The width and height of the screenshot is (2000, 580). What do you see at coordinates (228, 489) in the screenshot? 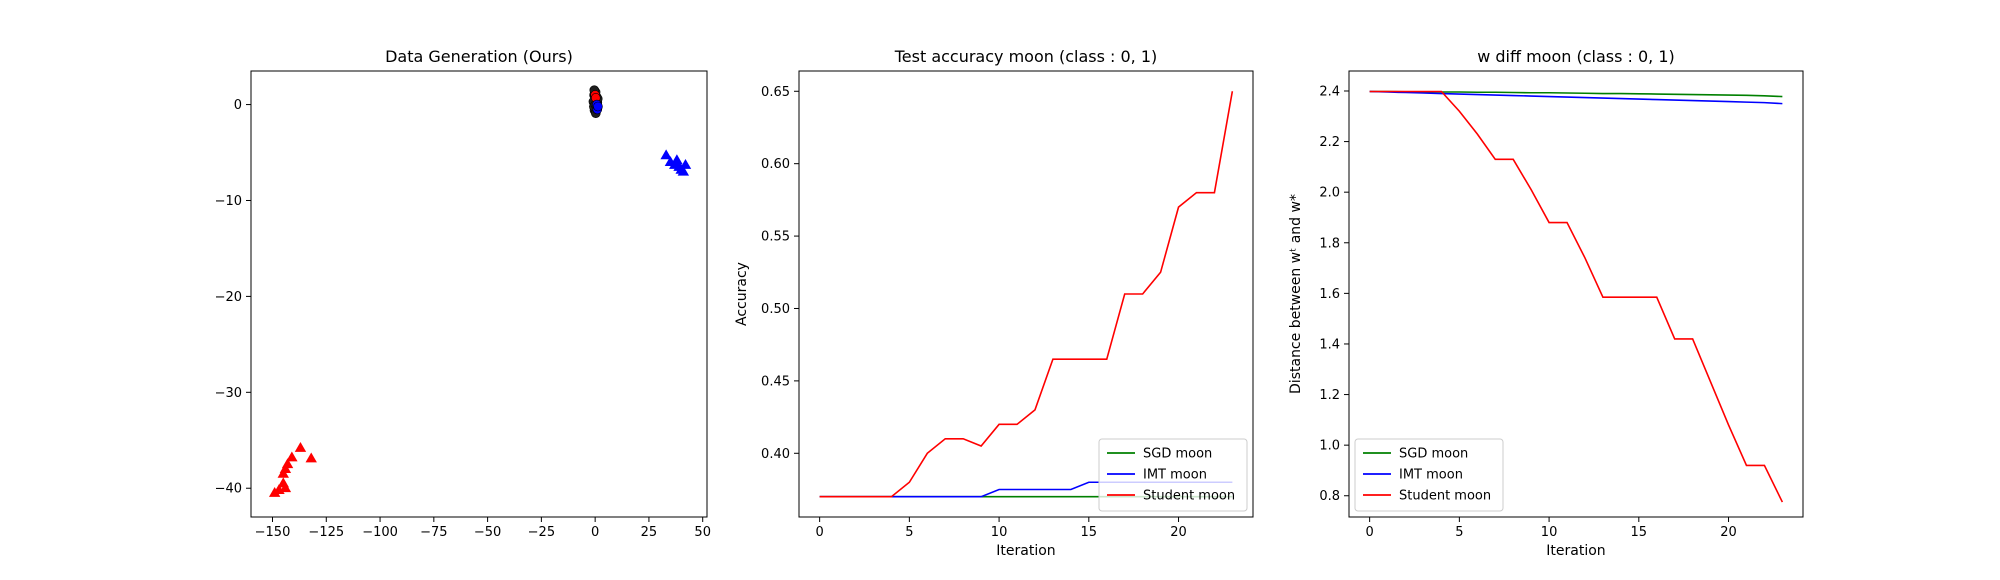
I see `y-tick-label: −40` at bounding box center [228, 489].